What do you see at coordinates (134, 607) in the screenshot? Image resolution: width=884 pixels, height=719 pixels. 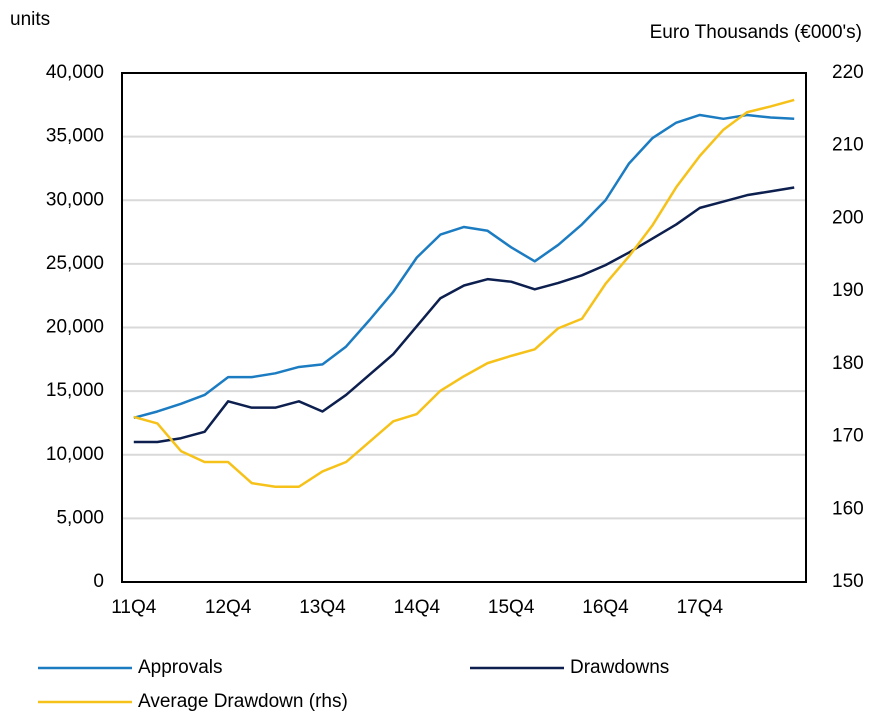 I see `x-tick-label: 11Q4` at bounding box center [134, 607].